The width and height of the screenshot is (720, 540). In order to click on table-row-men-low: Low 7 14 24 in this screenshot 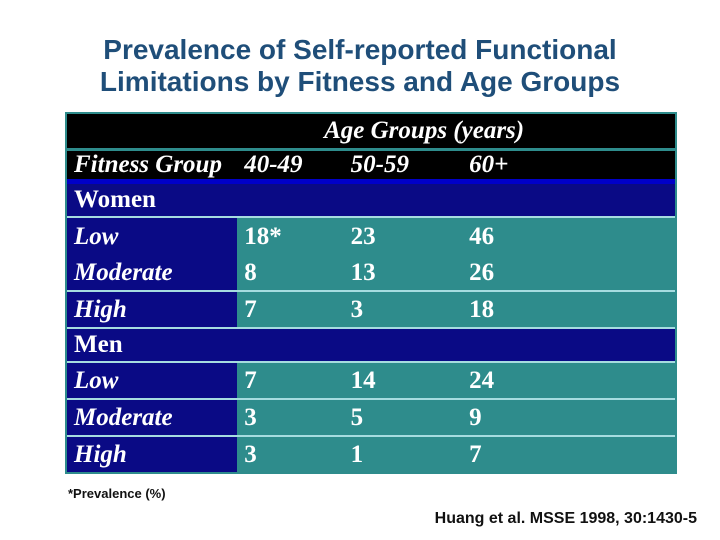, I will do `click(371, 381)`.